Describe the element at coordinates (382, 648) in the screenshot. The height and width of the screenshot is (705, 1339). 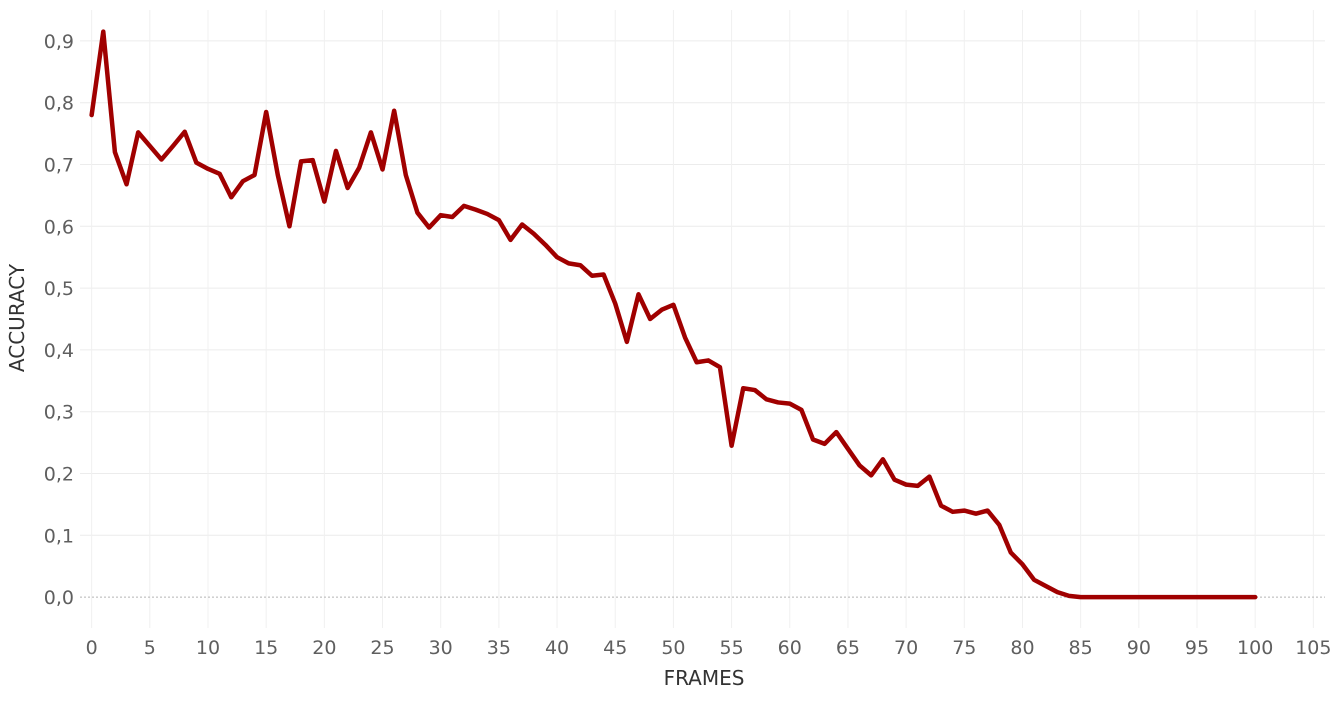
I see `x-tick-label: 25` at that location.